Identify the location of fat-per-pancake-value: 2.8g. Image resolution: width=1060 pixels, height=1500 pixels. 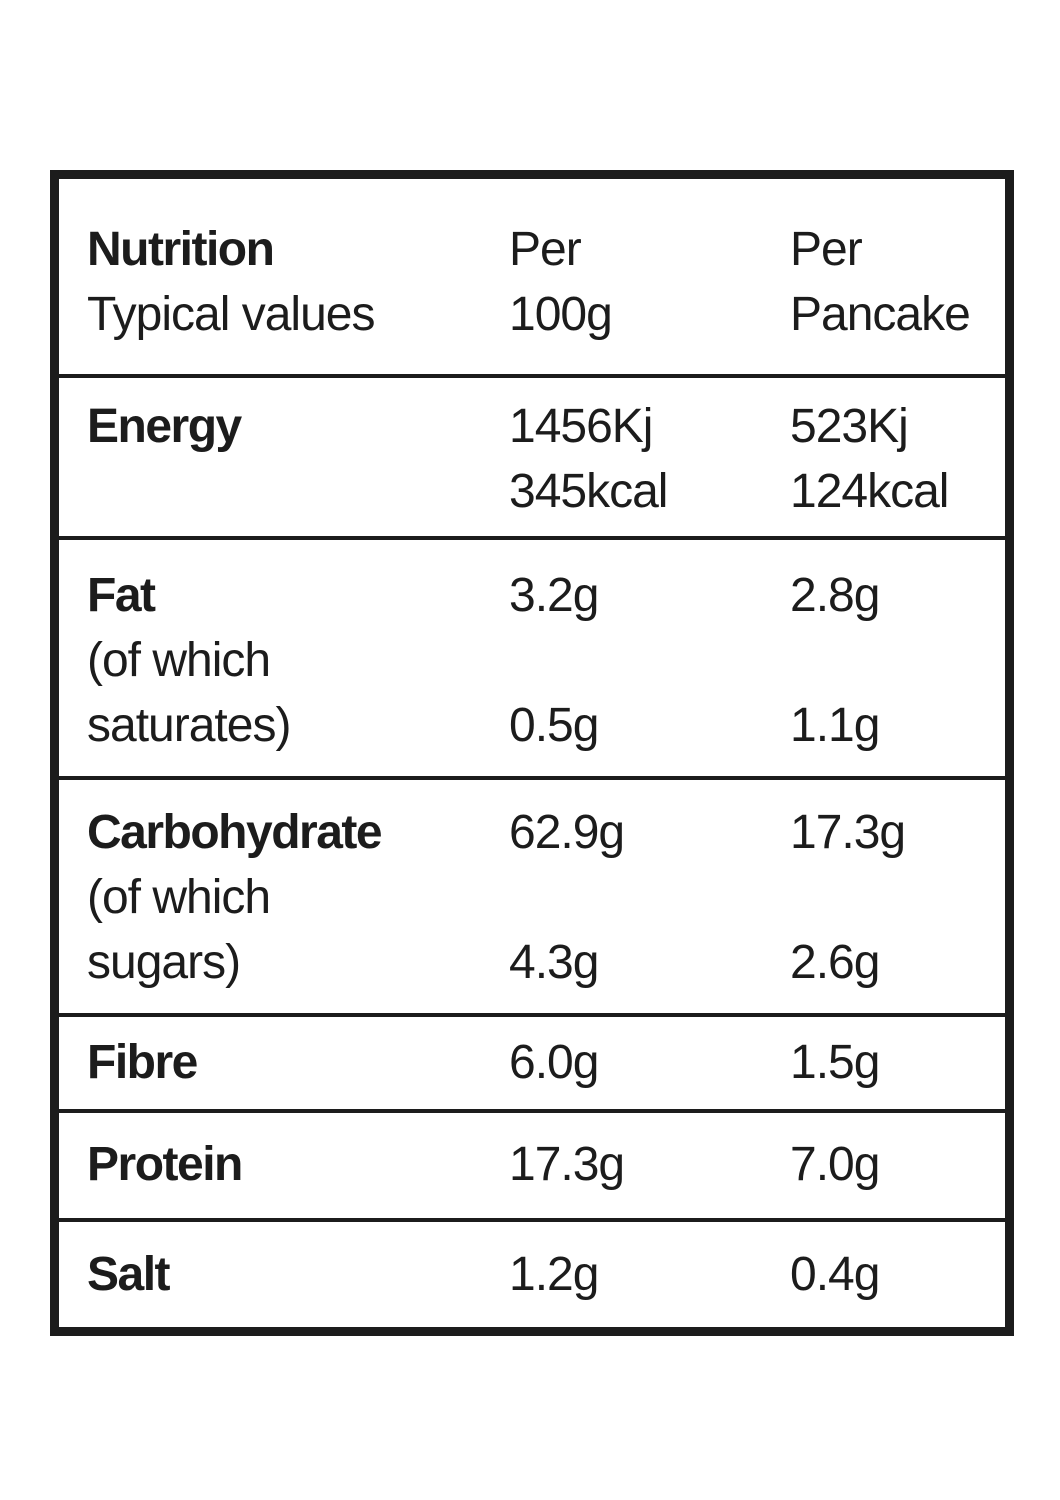
(835, 595).